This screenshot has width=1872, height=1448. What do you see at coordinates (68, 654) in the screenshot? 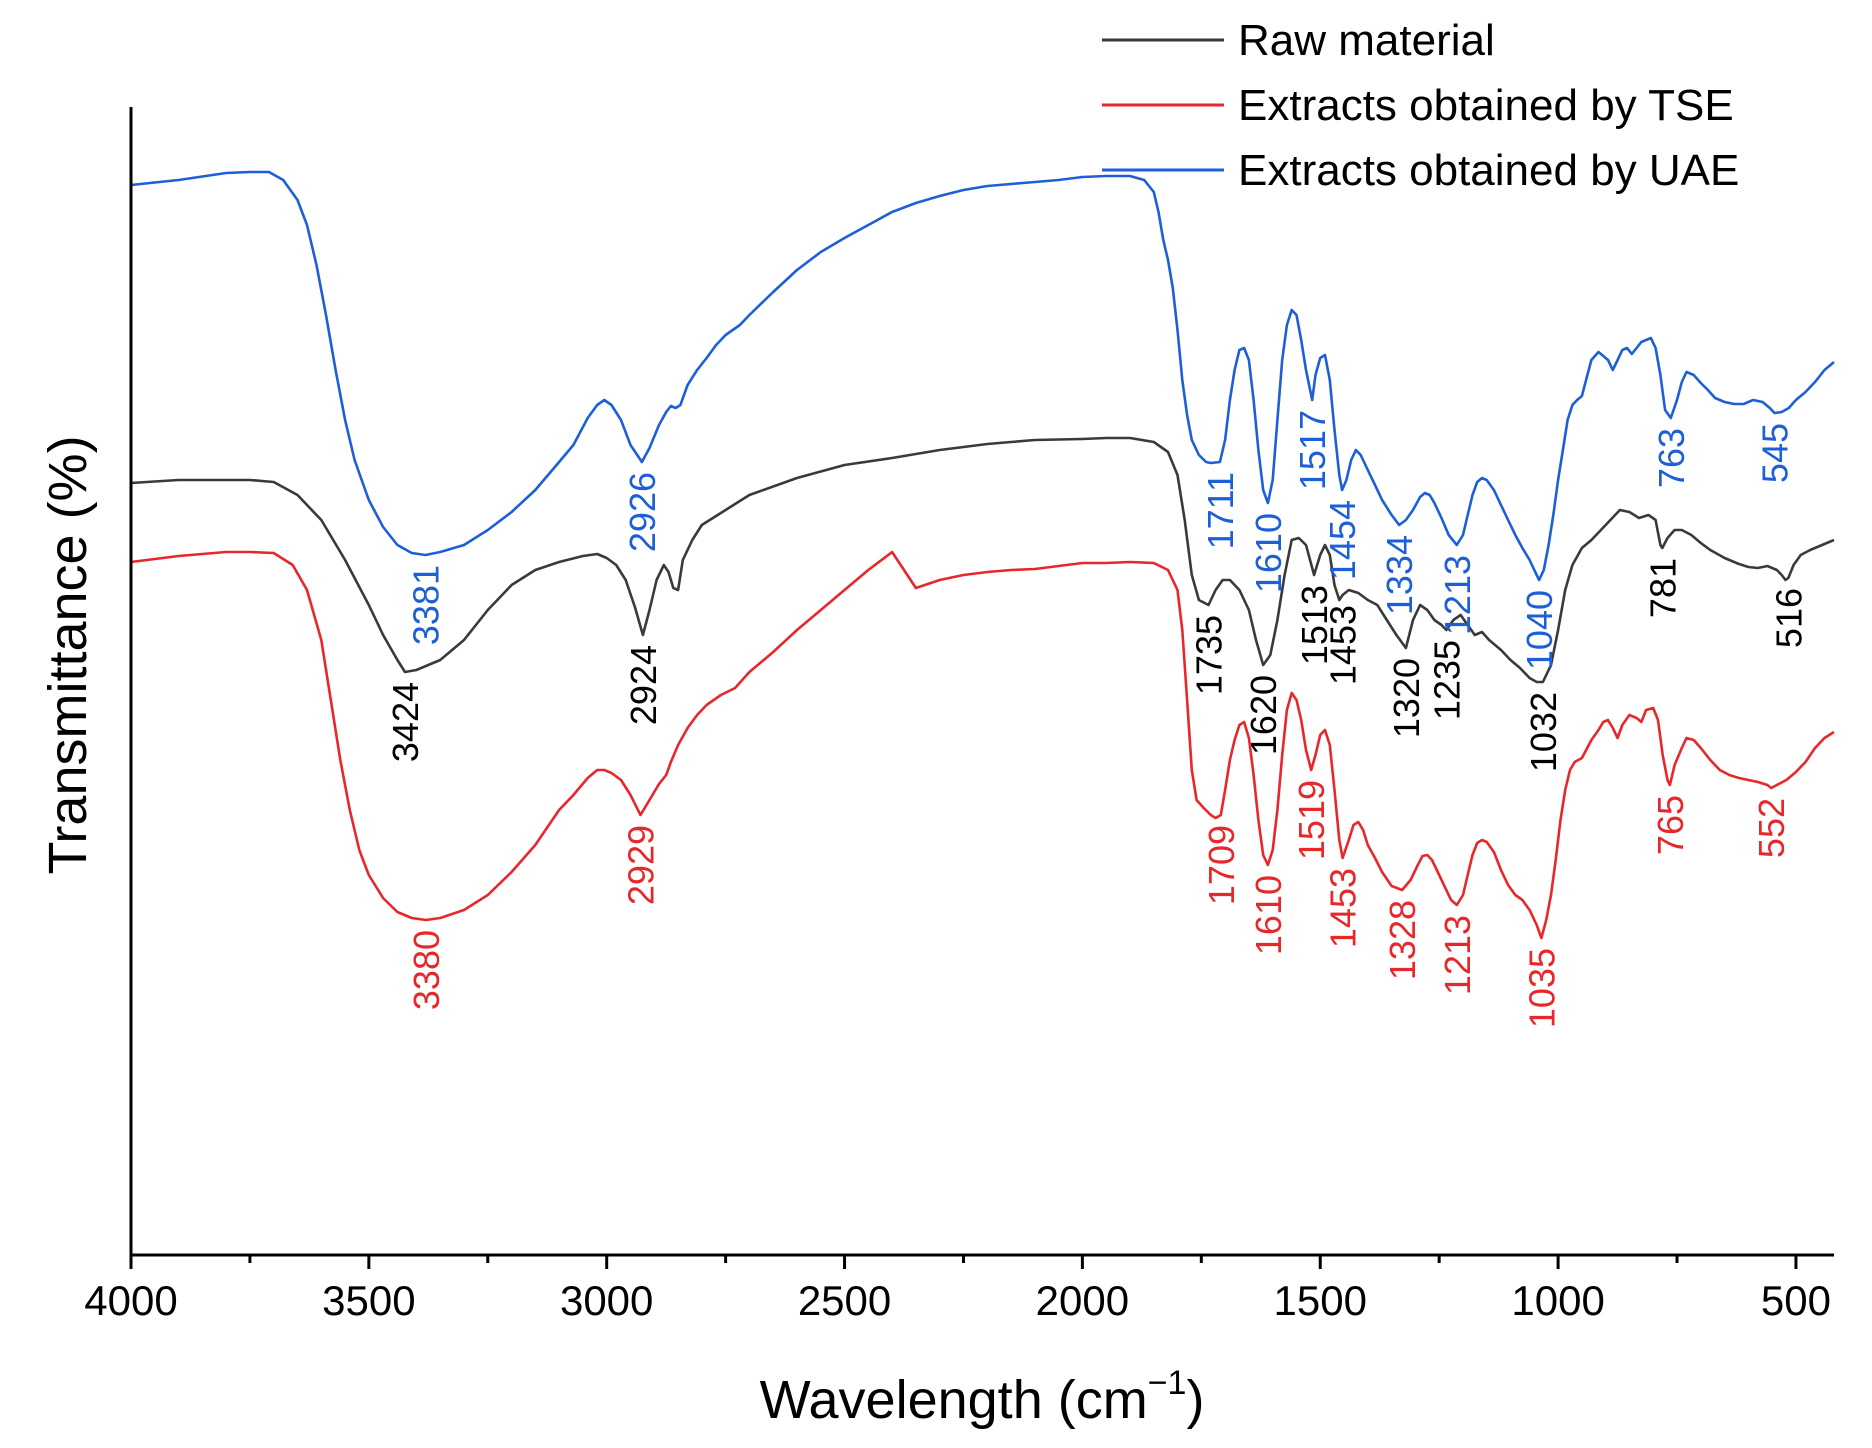
I see `y-axis-label: Transmittance (%)` at bounding box center [68, 654].